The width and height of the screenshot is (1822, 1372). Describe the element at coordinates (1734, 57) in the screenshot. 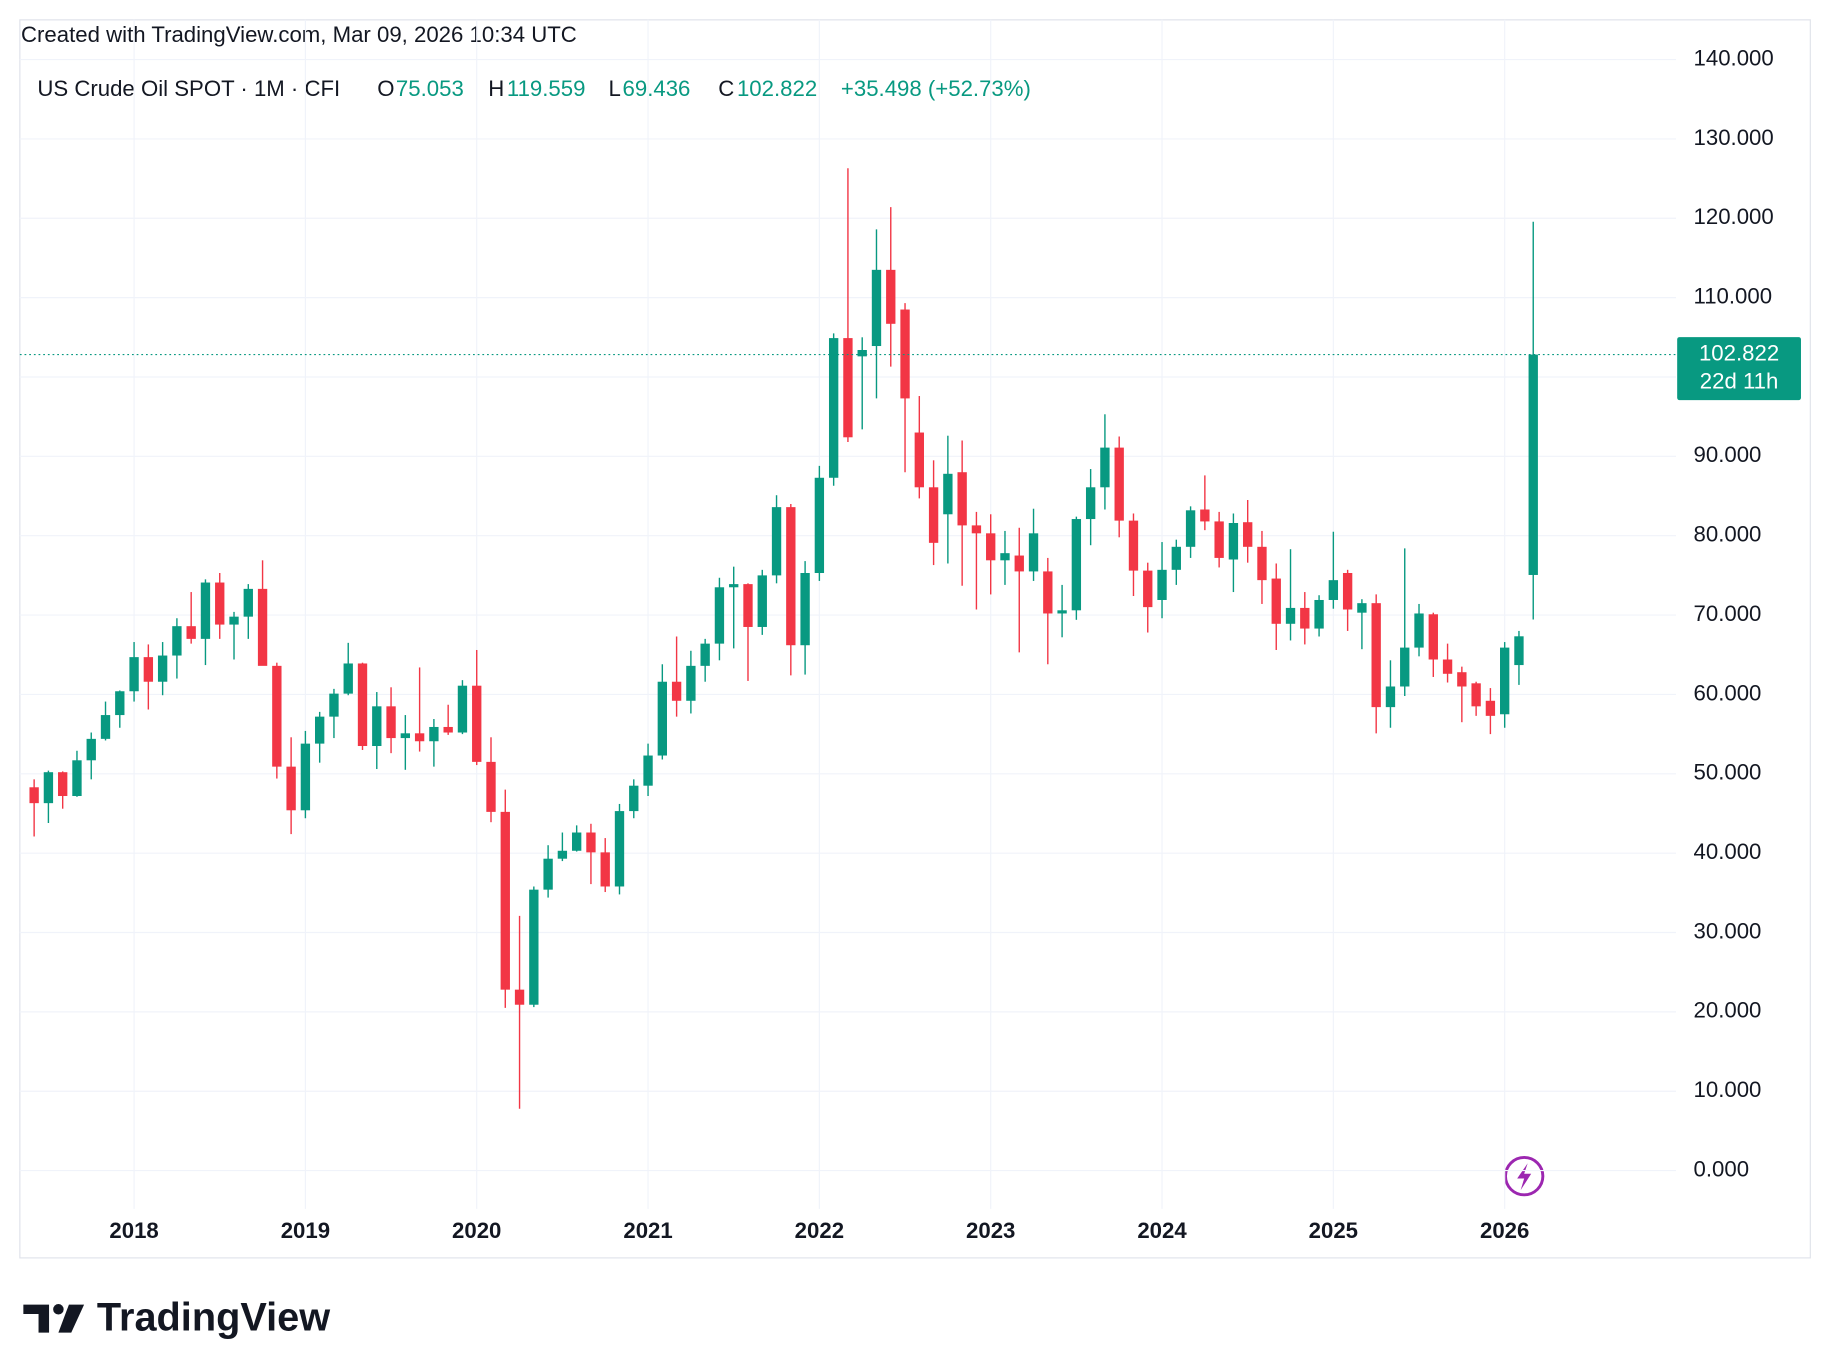

I see `y-tick-label: 140.000` at that location.